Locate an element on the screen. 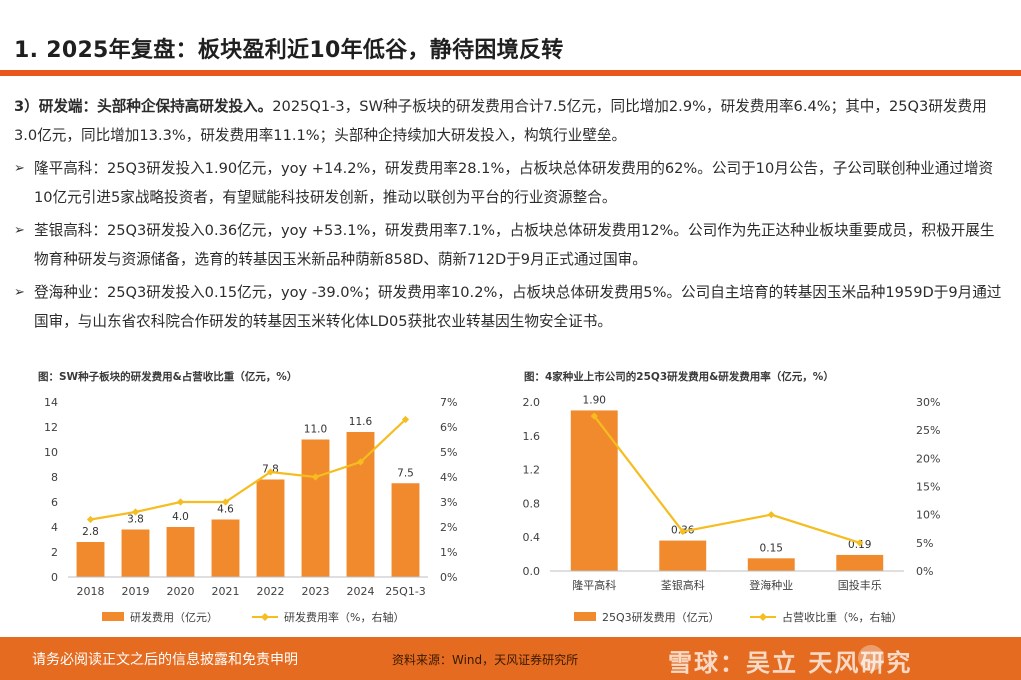  footer-disclaimer-link: 请务必阅读正文之后的信息披露和免责申明 is located at coordinates (165, 660).